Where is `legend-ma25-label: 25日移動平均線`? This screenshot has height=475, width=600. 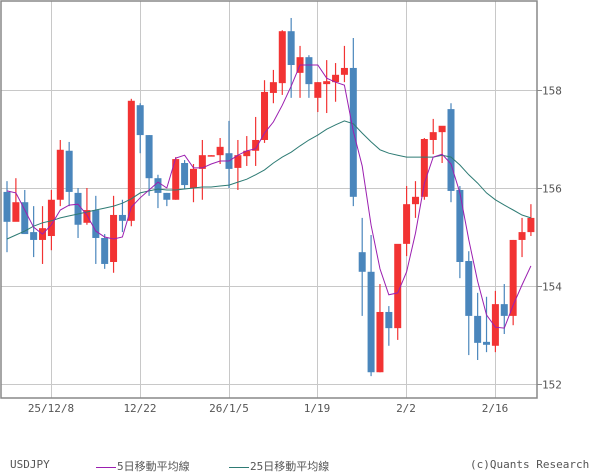 legend-ma25-label: 25日移動平均線 is located at coordinates (290, 466).